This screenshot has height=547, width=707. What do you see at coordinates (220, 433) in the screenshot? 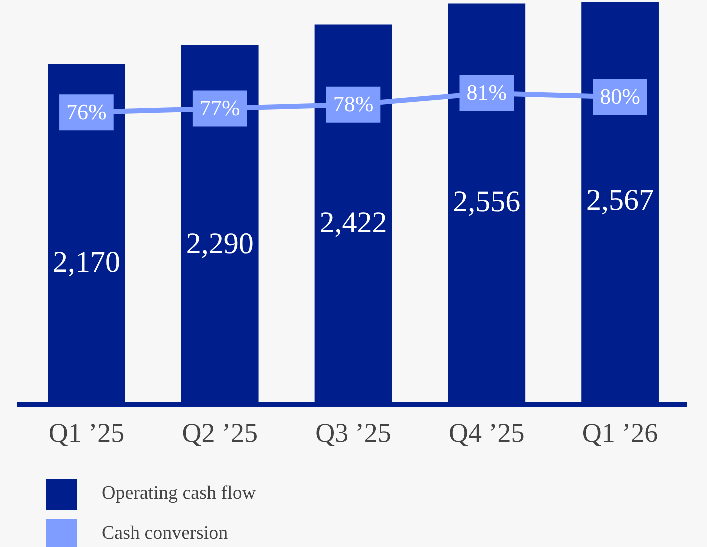
I see `x-tick-label: Q2 ’25` at bounding box center [220, 433].